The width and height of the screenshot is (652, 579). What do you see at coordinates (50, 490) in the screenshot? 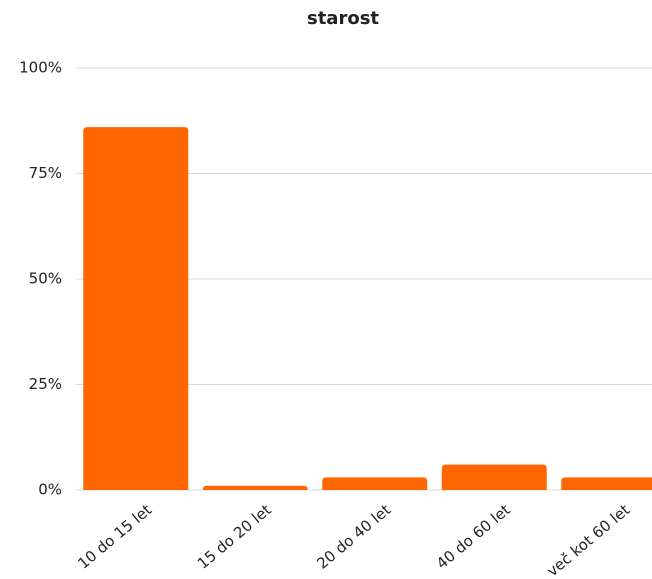
I see `y-tick-label: 0%` at bounding box center [50, 490].